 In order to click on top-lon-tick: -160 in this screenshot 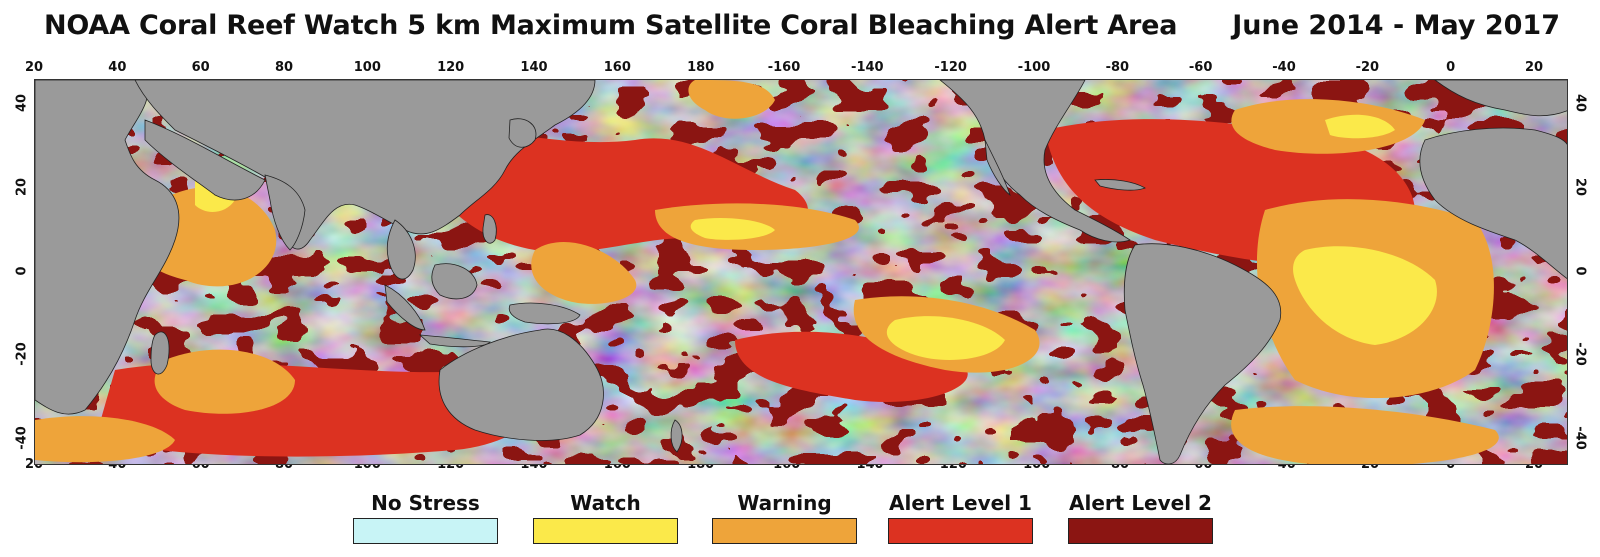, I will do `click(784, 67)`.